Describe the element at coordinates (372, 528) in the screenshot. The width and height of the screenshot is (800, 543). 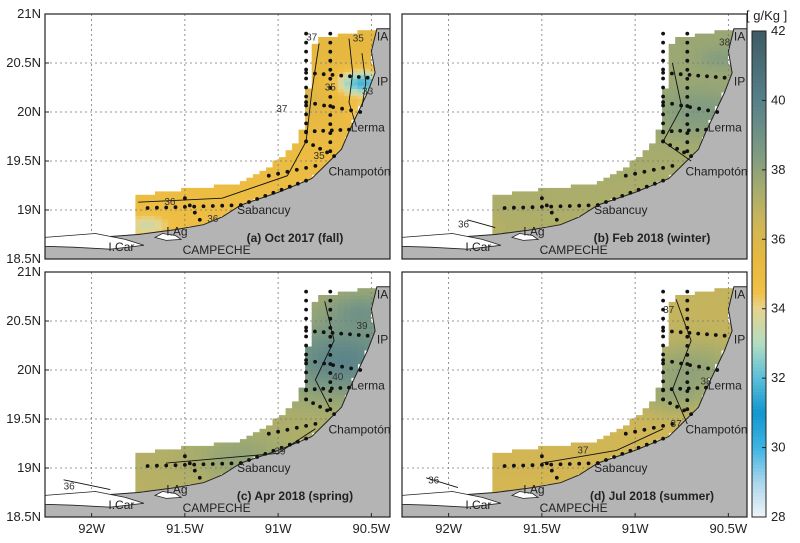
I see `x-tick-label: 90.5W` at that location.